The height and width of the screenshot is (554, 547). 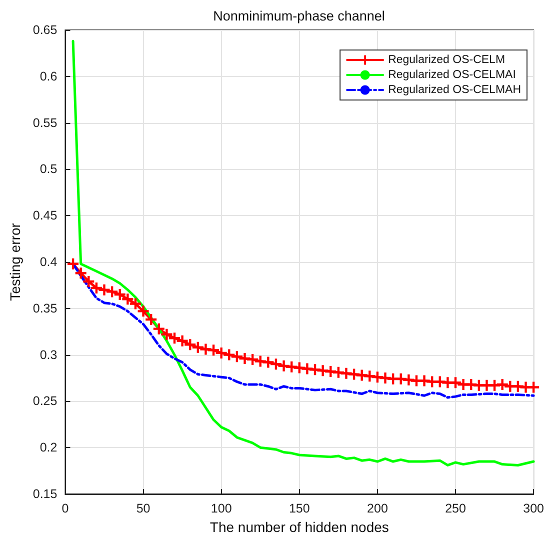 What do you see at coordinates (49, 447) in the screenshot?
I see `y-tick-label: 0.2` at bounding box center [49, 447].